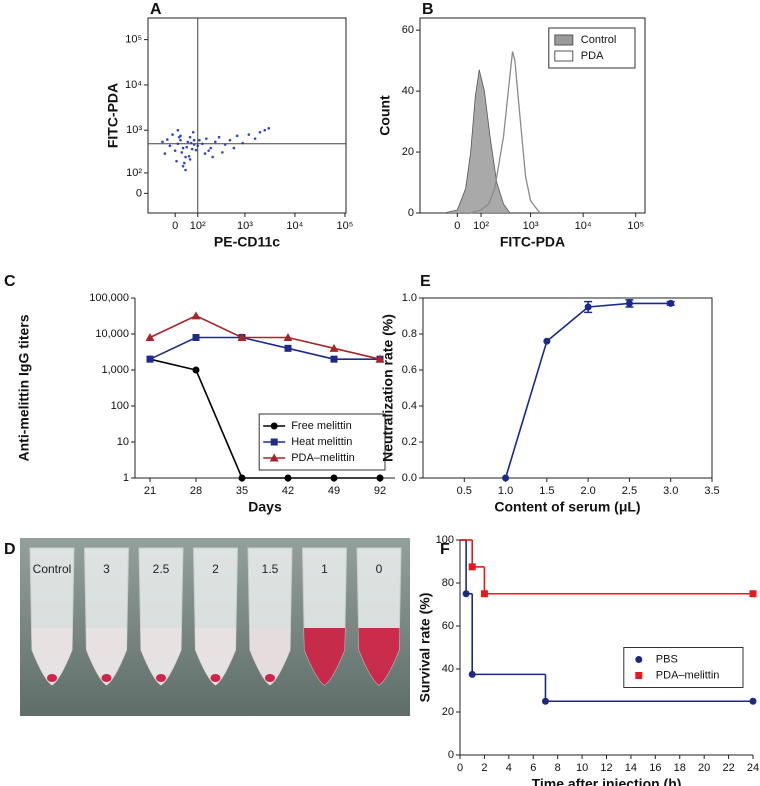  What do you see at coordinates (126, 478) in the screenshot?
I see `y-tick-label: 1` at bounding box center [126, 478].